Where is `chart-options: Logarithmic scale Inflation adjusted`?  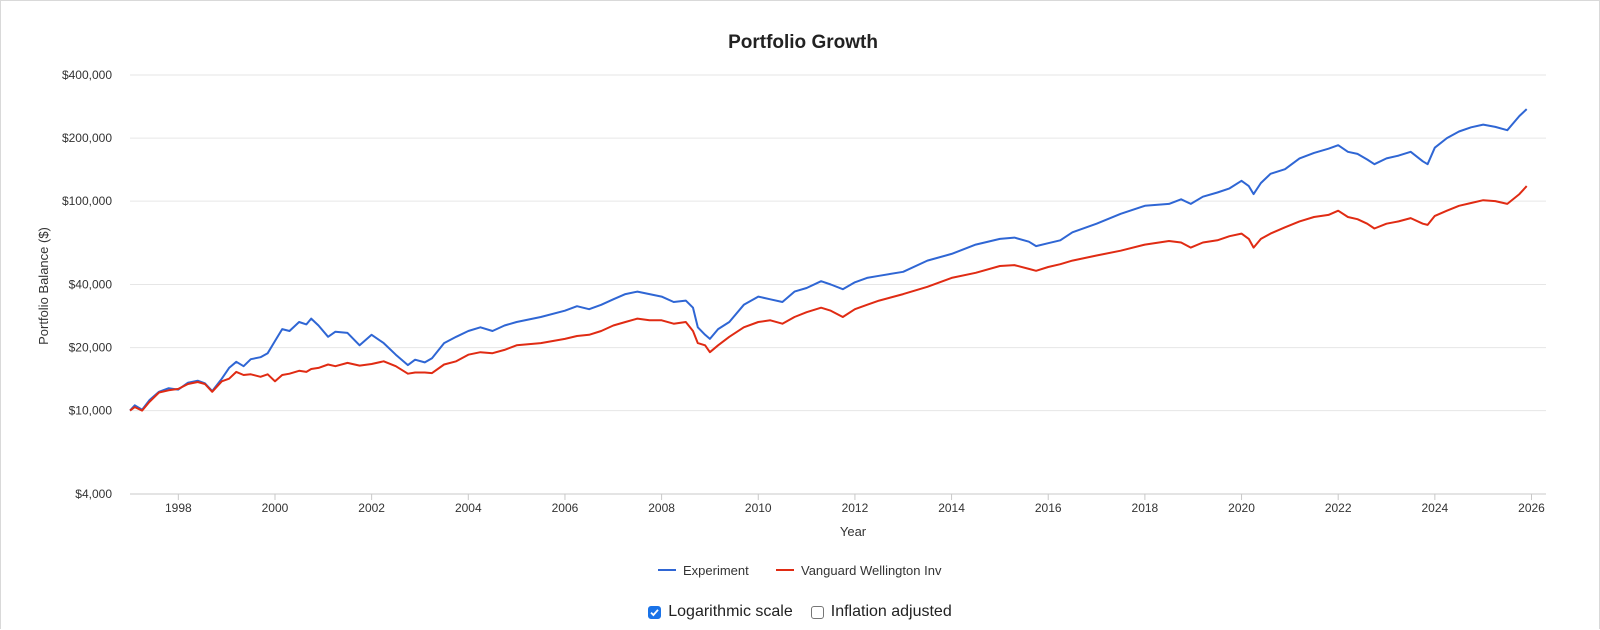
chart-options: Logarithmic scale Inflation adjusted is located at coordinates (800, 612).